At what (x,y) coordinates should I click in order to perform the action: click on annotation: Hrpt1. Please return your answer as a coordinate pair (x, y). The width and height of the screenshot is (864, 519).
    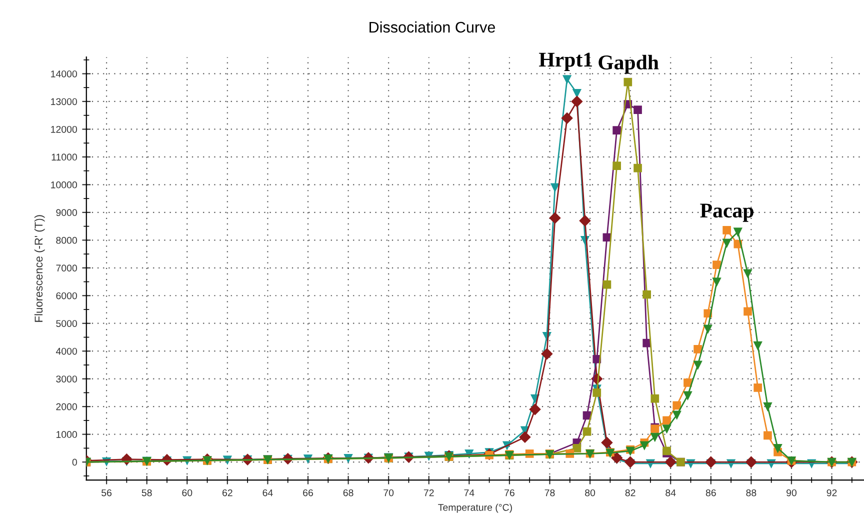
    Looking at the image, I should click on (565, 61).